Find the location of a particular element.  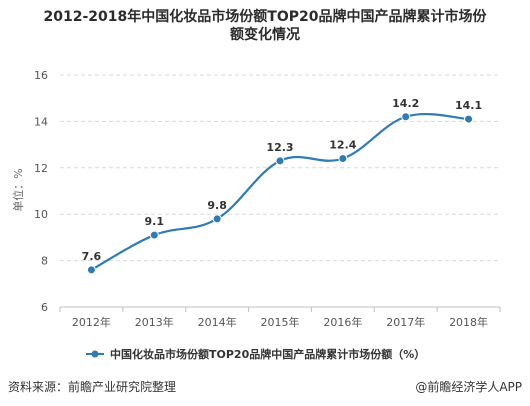

x-tick-label: 2015年 is located at coordinates (280, 322).